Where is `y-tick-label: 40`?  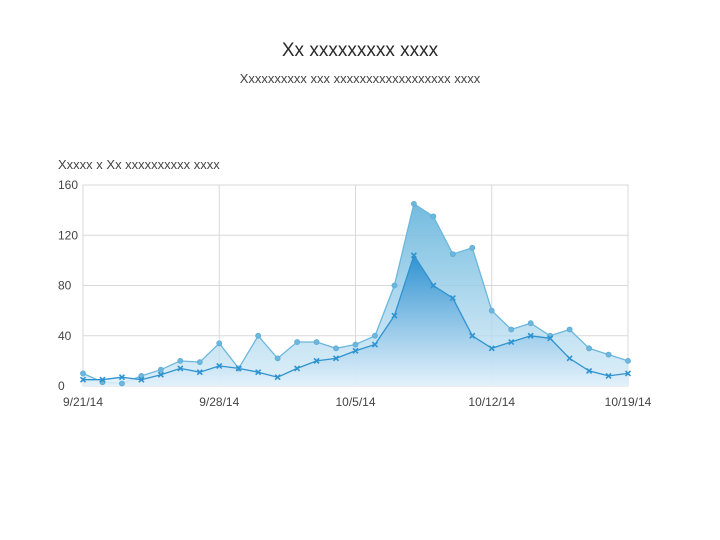
y-tick-label: 40 is located at coordinates (65, 336).